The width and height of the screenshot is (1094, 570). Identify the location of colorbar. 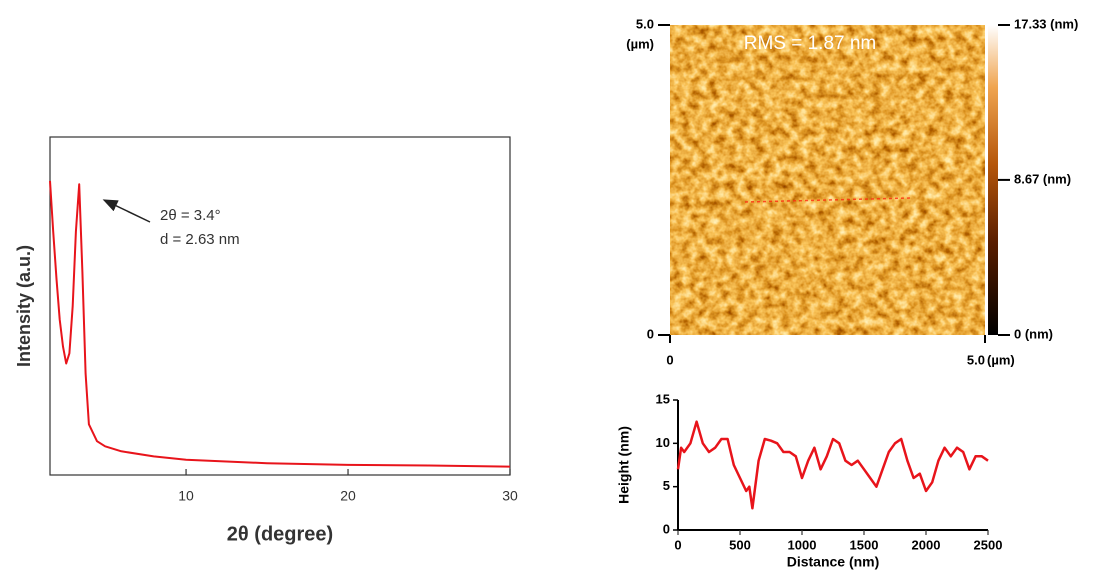
(993, 180).